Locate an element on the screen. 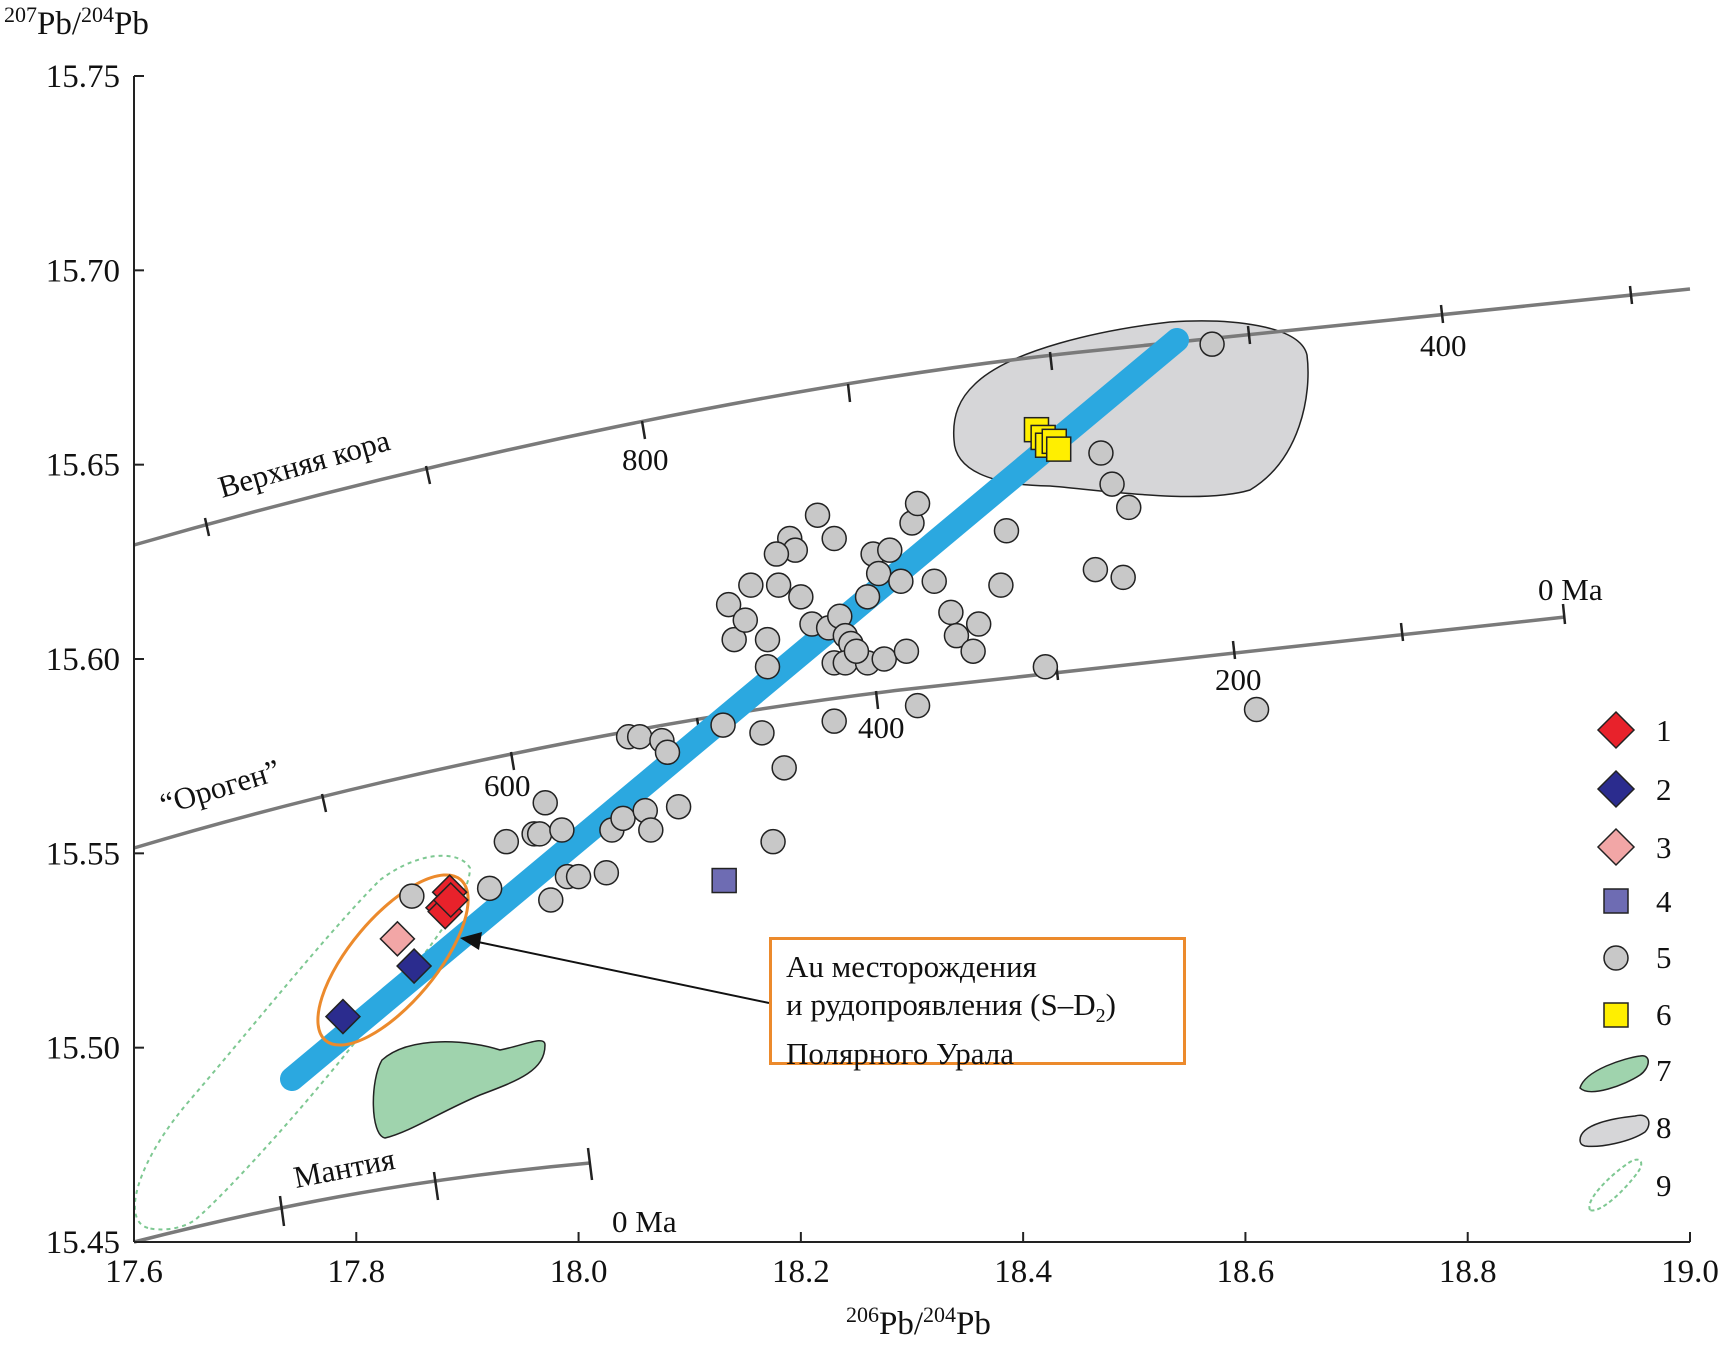 The height and width of the screenshot is (1346, 1718). y-tick-label-6: 15.75 is located at coordinates (83, 77).